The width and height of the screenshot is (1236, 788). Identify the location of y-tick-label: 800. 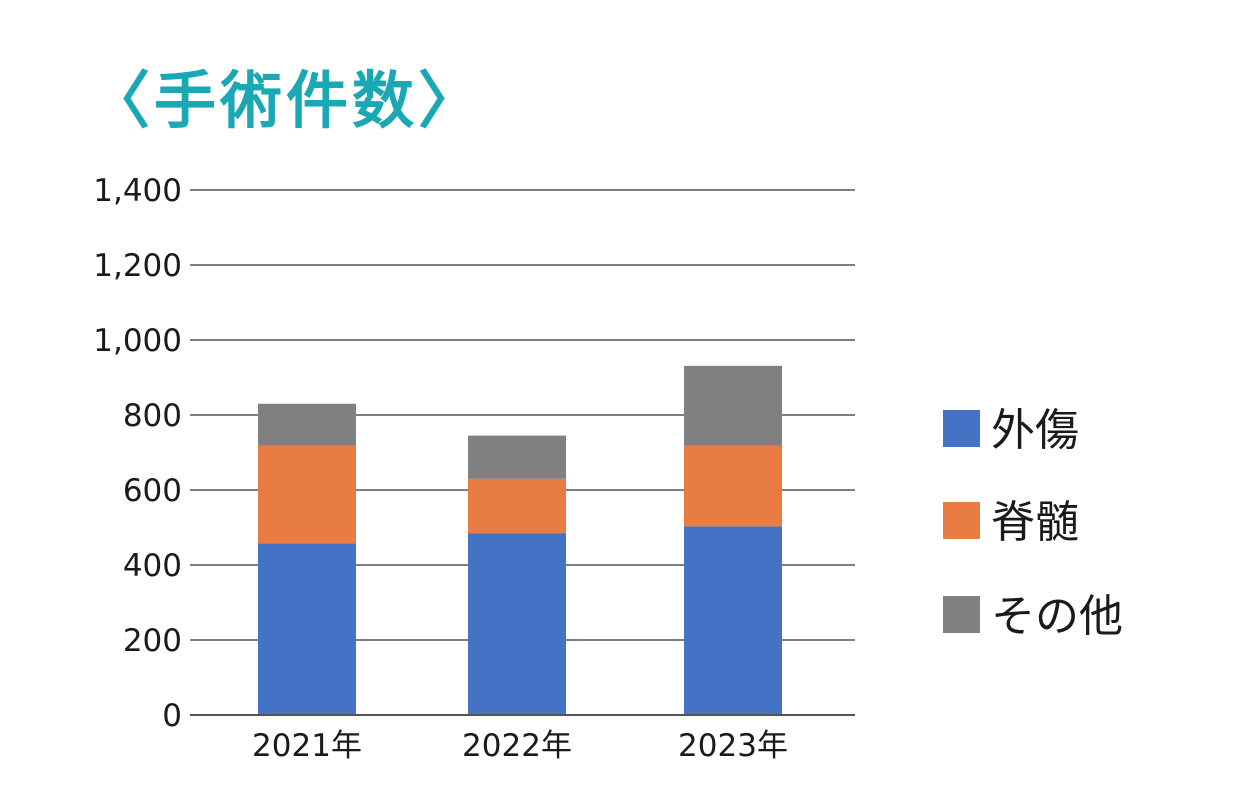
(152, 416).